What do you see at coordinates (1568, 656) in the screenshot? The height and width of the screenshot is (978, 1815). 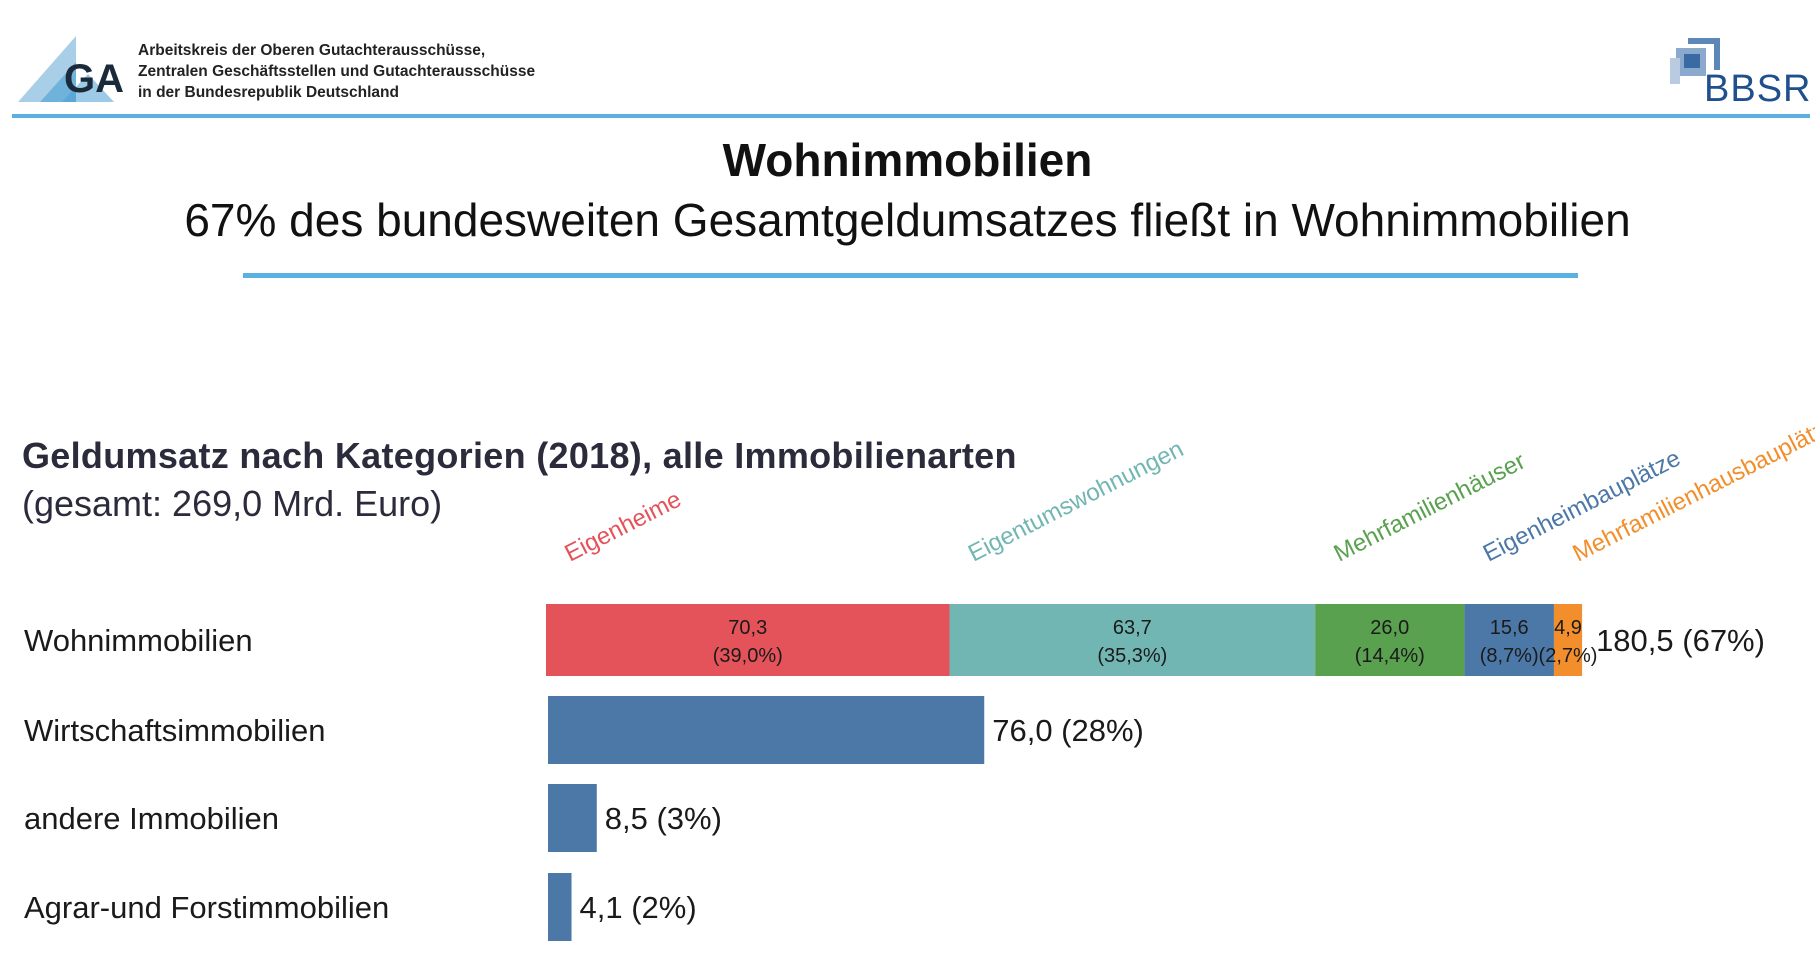 I see `segment-share-label: (2,7%)` at bounding box center [1568, 656].